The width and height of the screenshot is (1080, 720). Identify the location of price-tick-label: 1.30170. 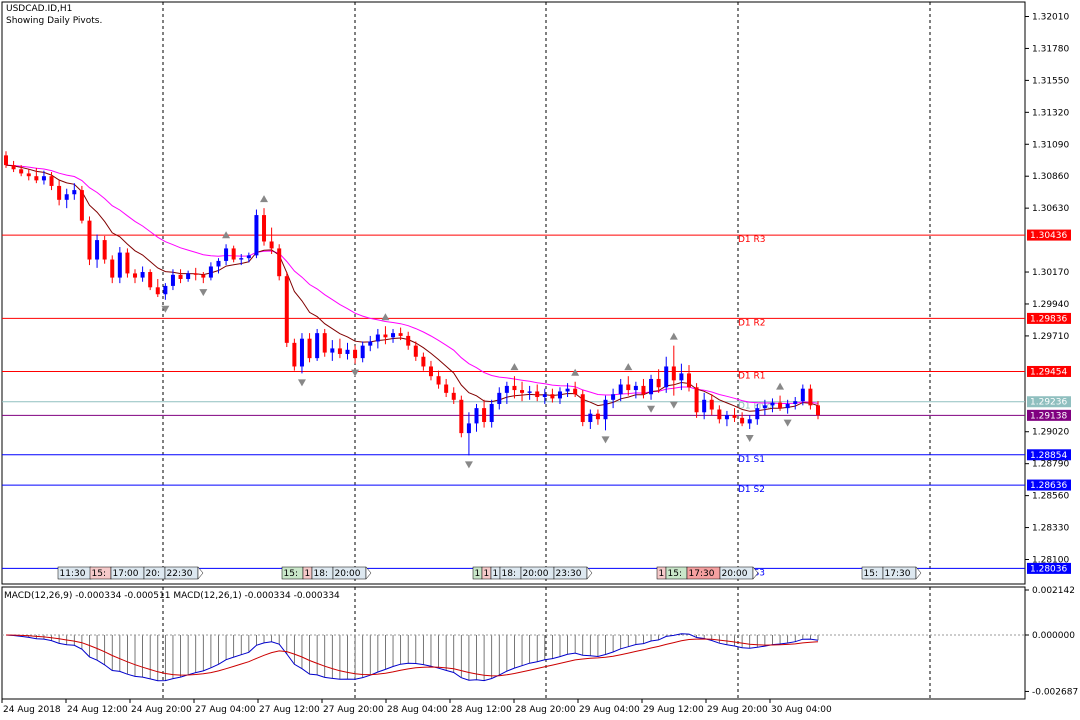
(1050, 273).